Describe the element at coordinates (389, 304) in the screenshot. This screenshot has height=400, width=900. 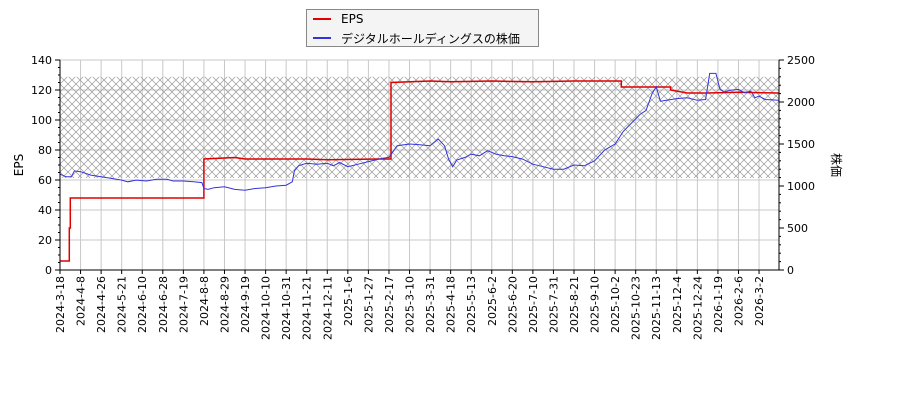
I see `x-tick-label: 2025-2-17` at that location.